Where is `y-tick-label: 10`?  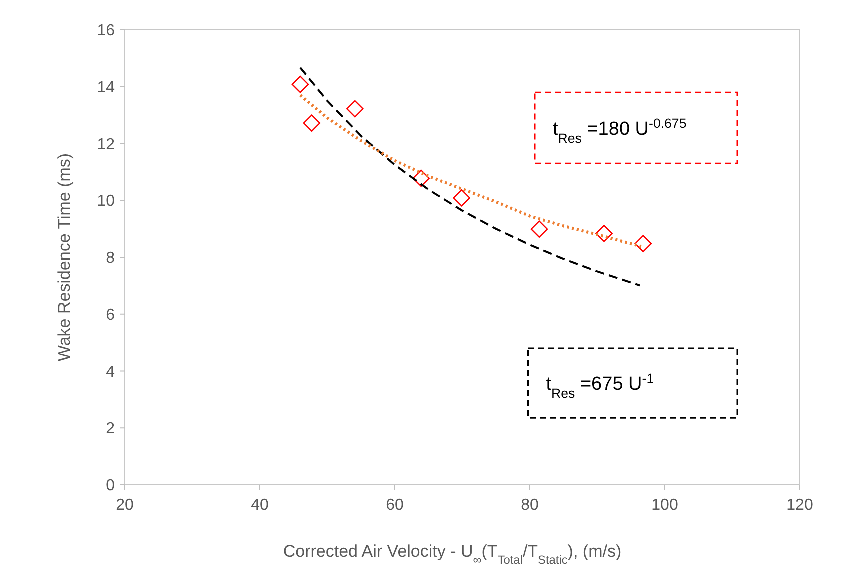
y-tick-label: 10 is located at coordinates (106, 201).